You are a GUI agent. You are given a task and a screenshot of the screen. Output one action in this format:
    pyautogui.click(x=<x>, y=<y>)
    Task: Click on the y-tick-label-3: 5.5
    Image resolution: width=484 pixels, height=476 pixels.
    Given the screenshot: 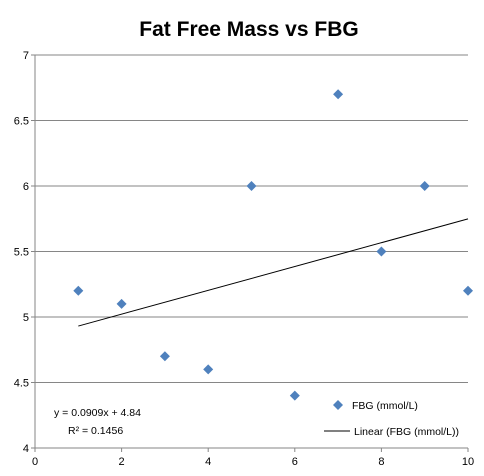 What is the action you would take?
    pyautogui.click(x=21, y=253)
    